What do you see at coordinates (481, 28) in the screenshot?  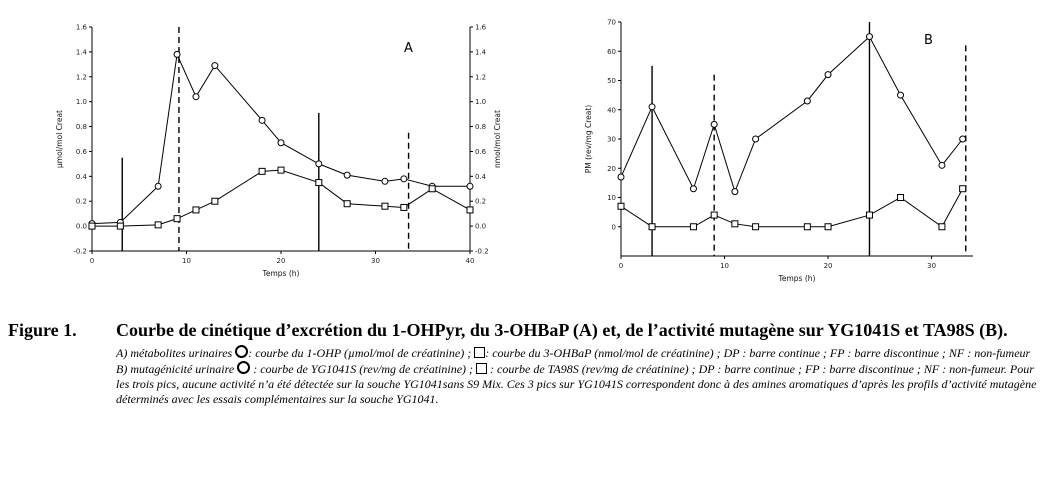 I see `y-right-tick-label: 1.6` at bounding box center [481, 28].